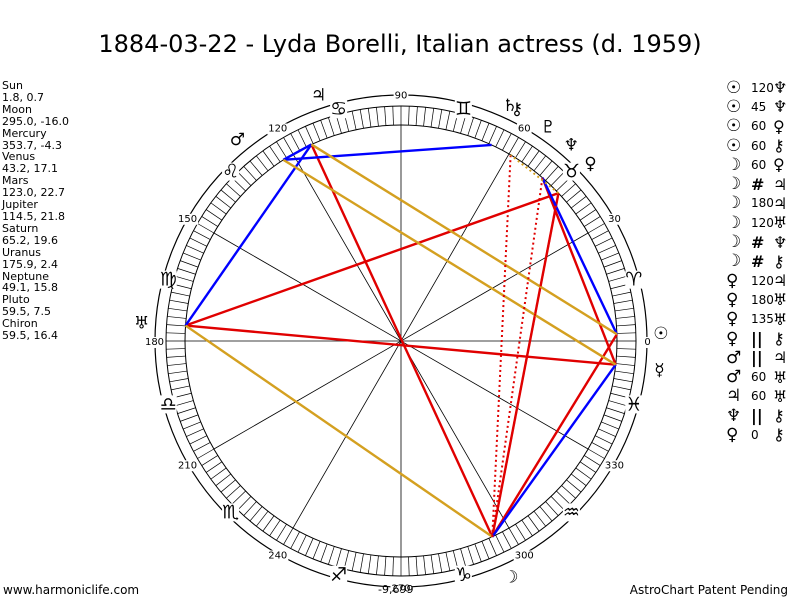 The image size is (800, 600). I want to click on degree-label: 180, so click(154, 342).